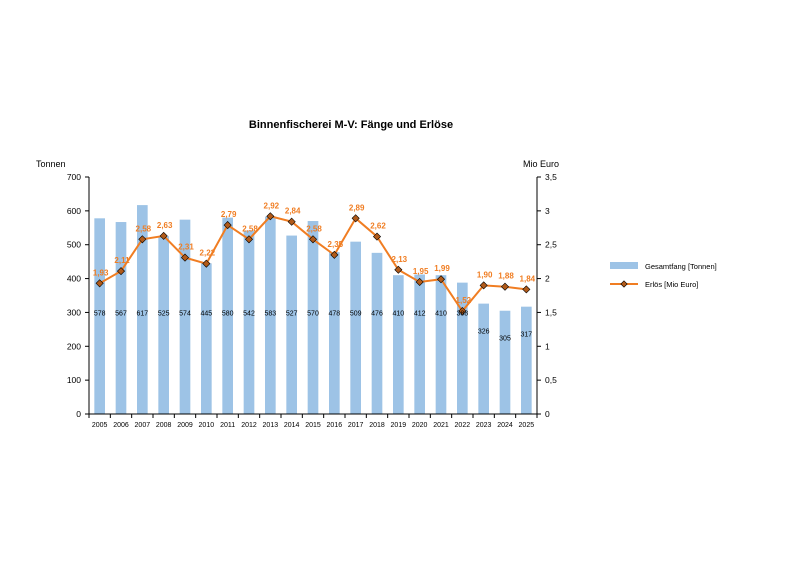  Describe the element at coordinates (377, 313) in the screenshot. I see `bar-value-label: 476` at that location.